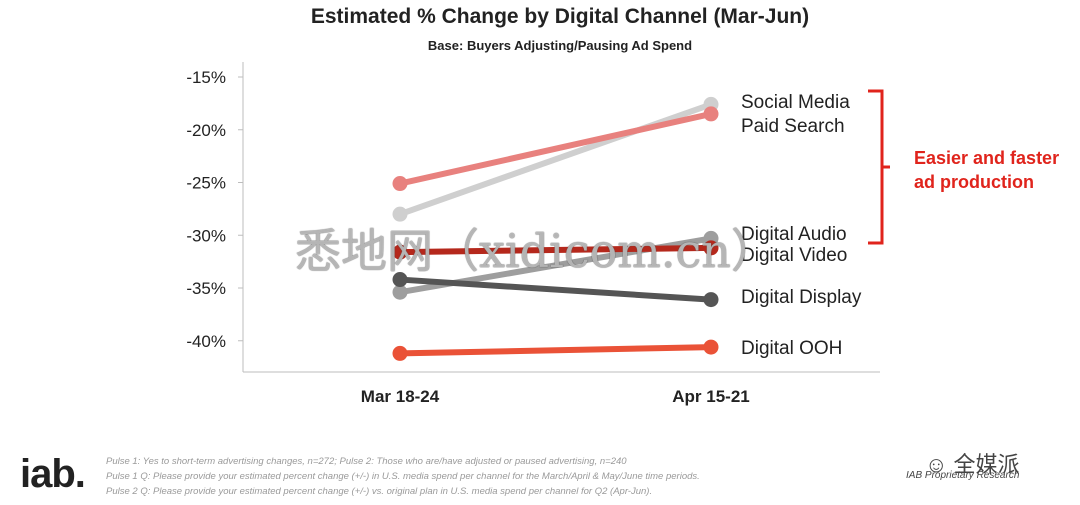  What do you see at coordinates (986, 464) in the screenshot?
I see `brand-text: 全媒派` at bounding box center [986, 464].